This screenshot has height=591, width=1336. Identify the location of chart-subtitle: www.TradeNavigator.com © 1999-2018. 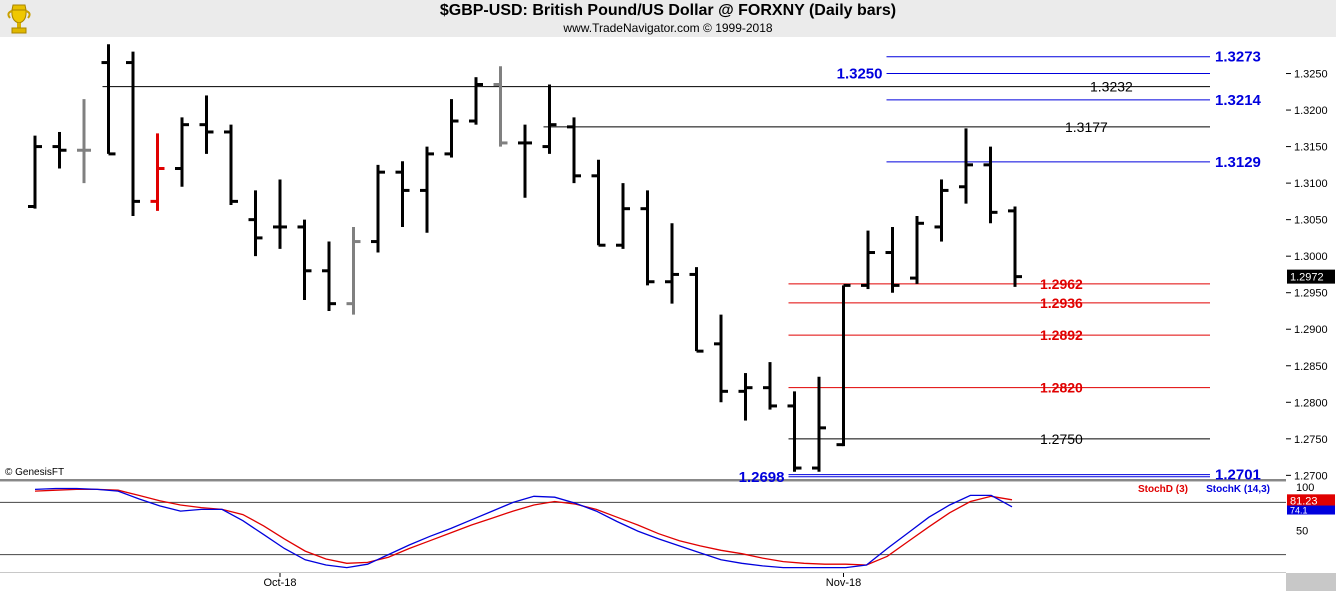
(668, 28).